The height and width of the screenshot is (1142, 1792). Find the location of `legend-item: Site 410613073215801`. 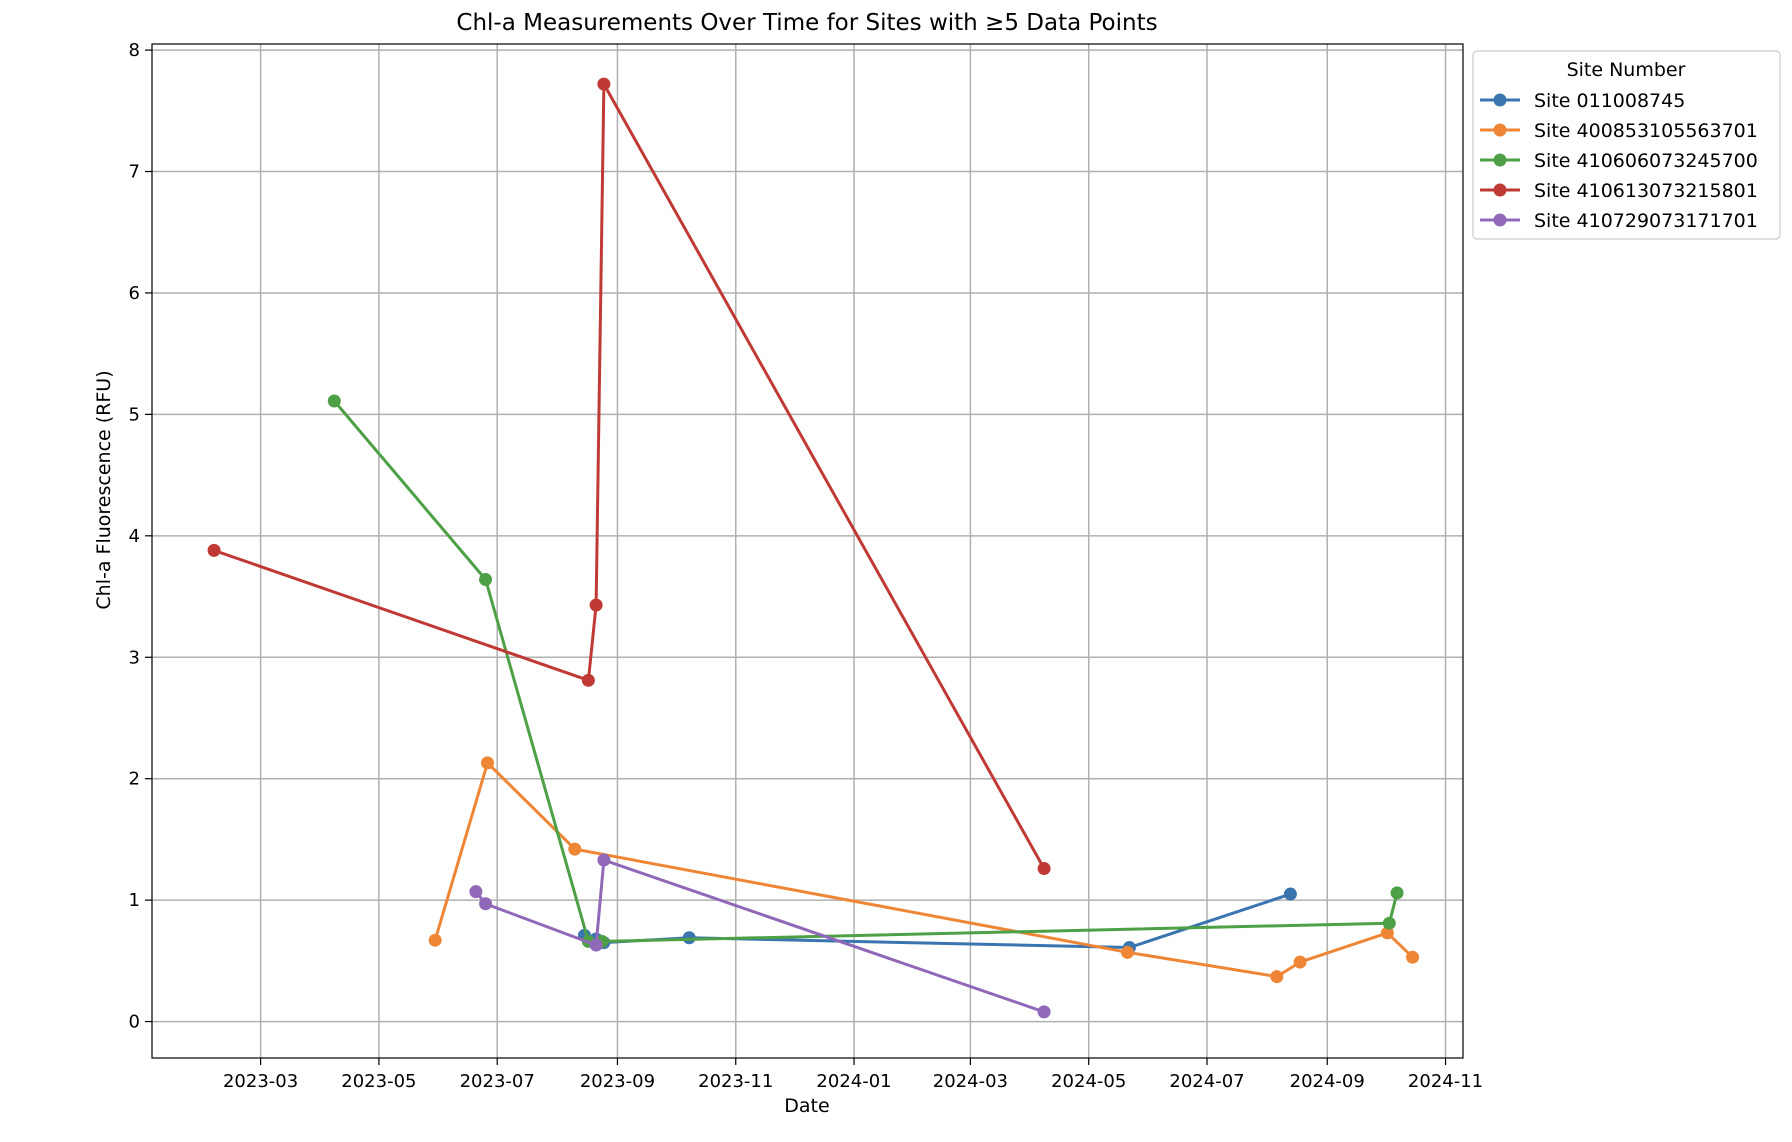

legend-item: Site 410613073215801 is located at coordinates (1619, 191).